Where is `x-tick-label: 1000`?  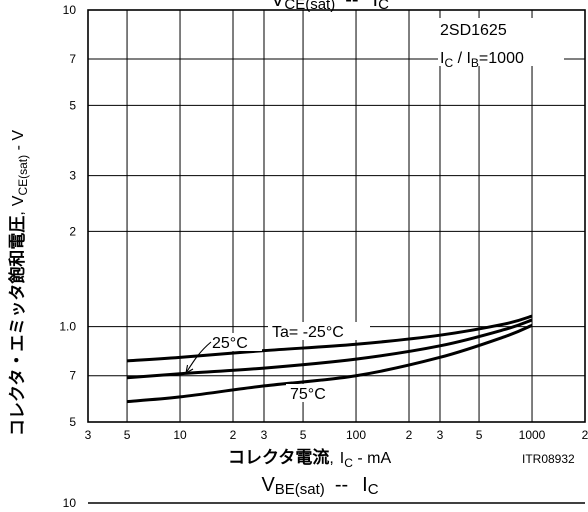 x-tick-label: 1000 is located at coordinates (532, 435).